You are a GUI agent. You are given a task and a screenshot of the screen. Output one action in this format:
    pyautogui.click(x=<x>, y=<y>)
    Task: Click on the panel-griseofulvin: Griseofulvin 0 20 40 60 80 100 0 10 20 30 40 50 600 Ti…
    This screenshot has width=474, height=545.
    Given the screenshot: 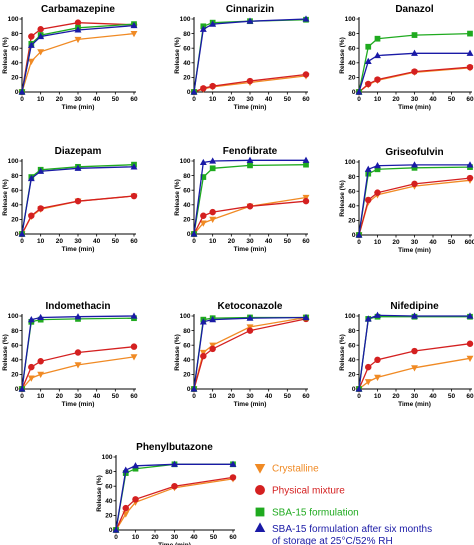 What is the action you would take?
    pyautogui.click(x=406, y=200)
    